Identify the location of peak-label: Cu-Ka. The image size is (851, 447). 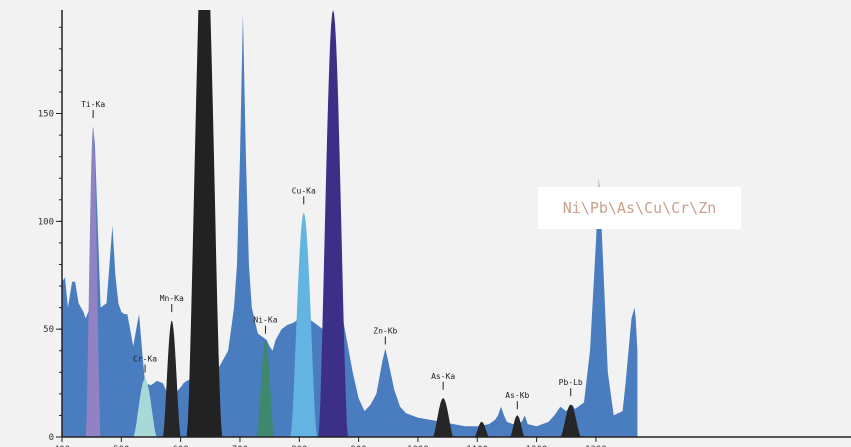
(304, 190).